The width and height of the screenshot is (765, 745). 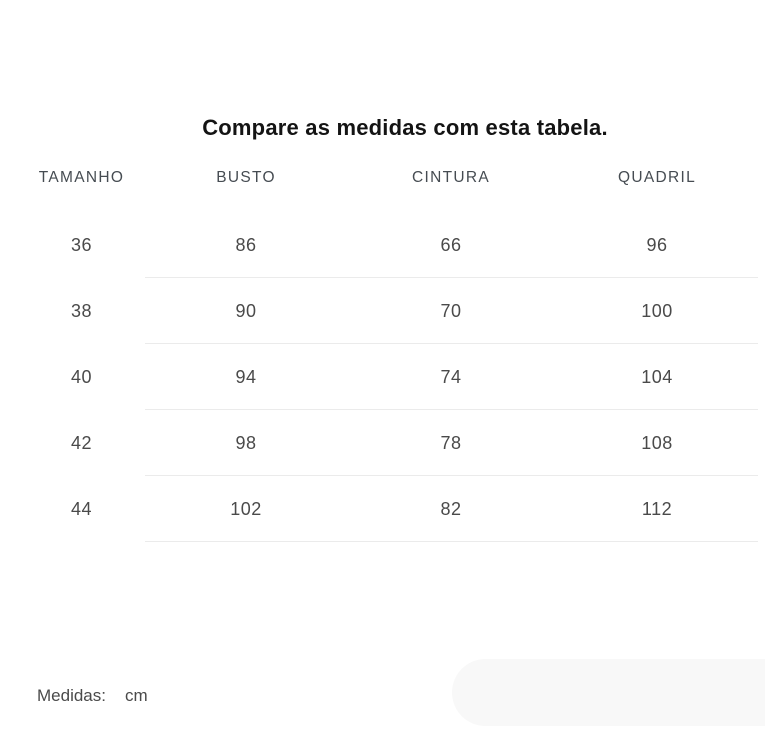 I want to click on column-header-busto: BUSTO, so click(x=246, y=177).